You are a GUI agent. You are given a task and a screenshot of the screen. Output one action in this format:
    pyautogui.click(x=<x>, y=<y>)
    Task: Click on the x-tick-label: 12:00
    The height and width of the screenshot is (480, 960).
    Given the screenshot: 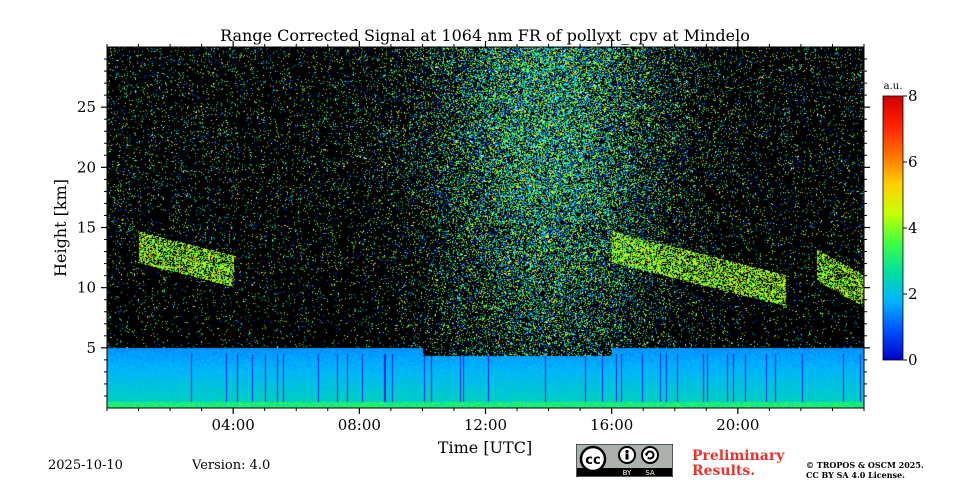 What is the action you would take?
    pyautogui.click(x=485, y=425)
    